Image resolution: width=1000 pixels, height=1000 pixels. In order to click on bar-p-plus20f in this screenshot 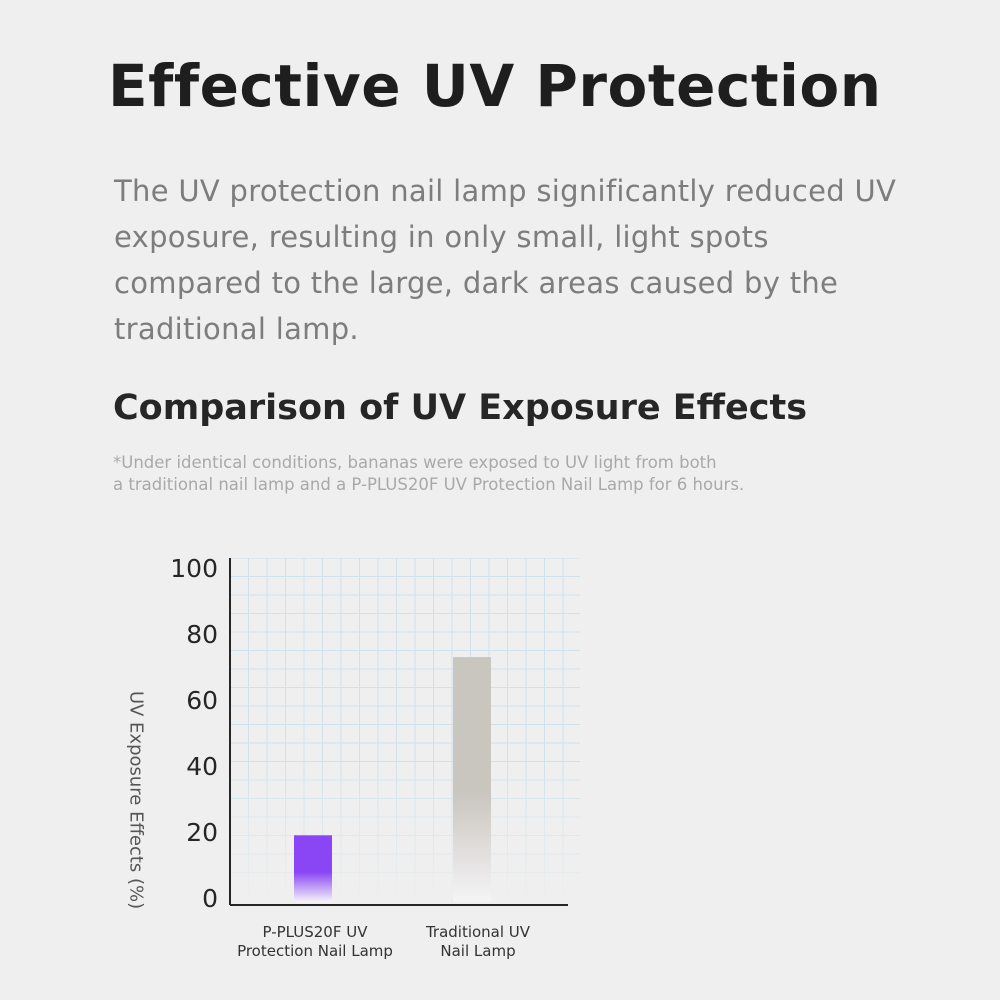, I will do `click(313, 868)`.